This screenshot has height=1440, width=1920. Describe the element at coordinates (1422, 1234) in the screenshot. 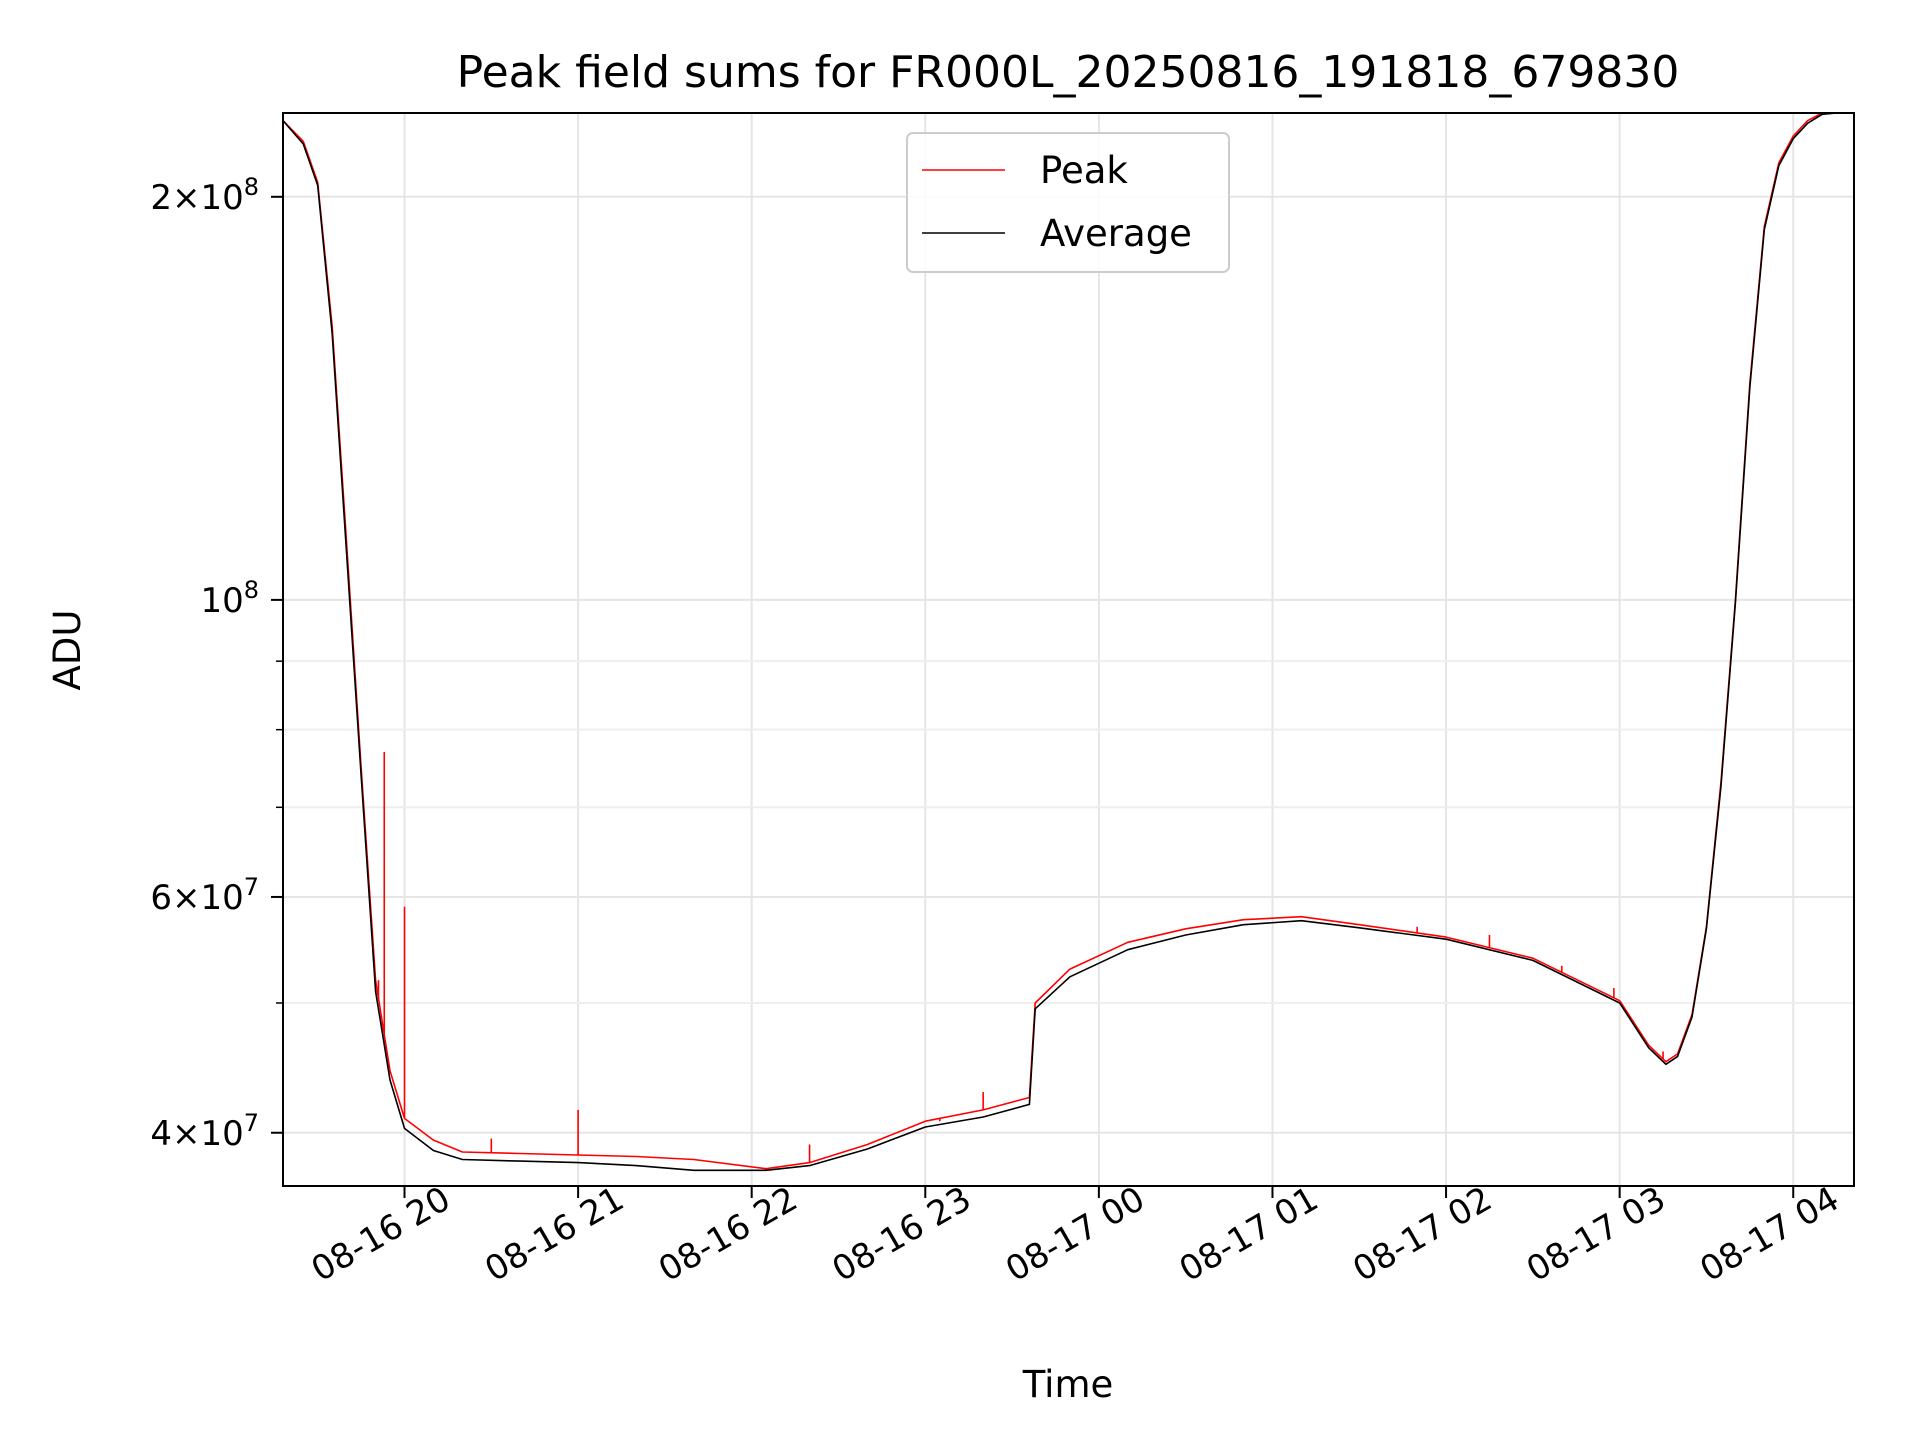

I see `x-tick-label-6: 08-17 02` at that location.